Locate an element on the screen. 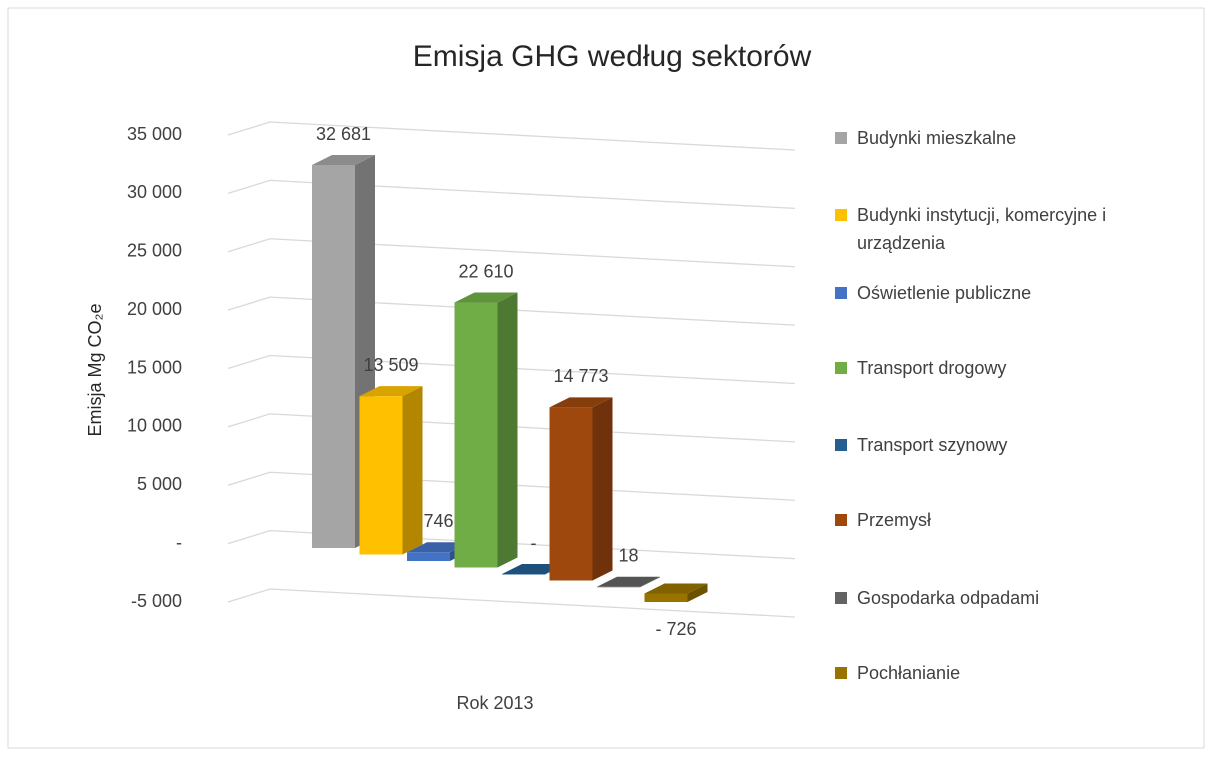 The width and height of the screenshot is (1212, 761). legend-item: Transport drogowy is located at coordinates (1000, 368).